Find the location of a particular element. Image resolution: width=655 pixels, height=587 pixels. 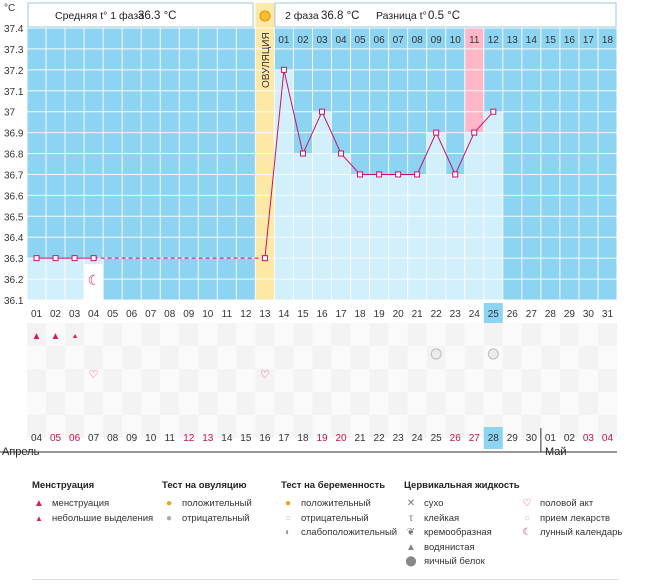

cycle-day-label: 11 is located at coordinates (227, 314).